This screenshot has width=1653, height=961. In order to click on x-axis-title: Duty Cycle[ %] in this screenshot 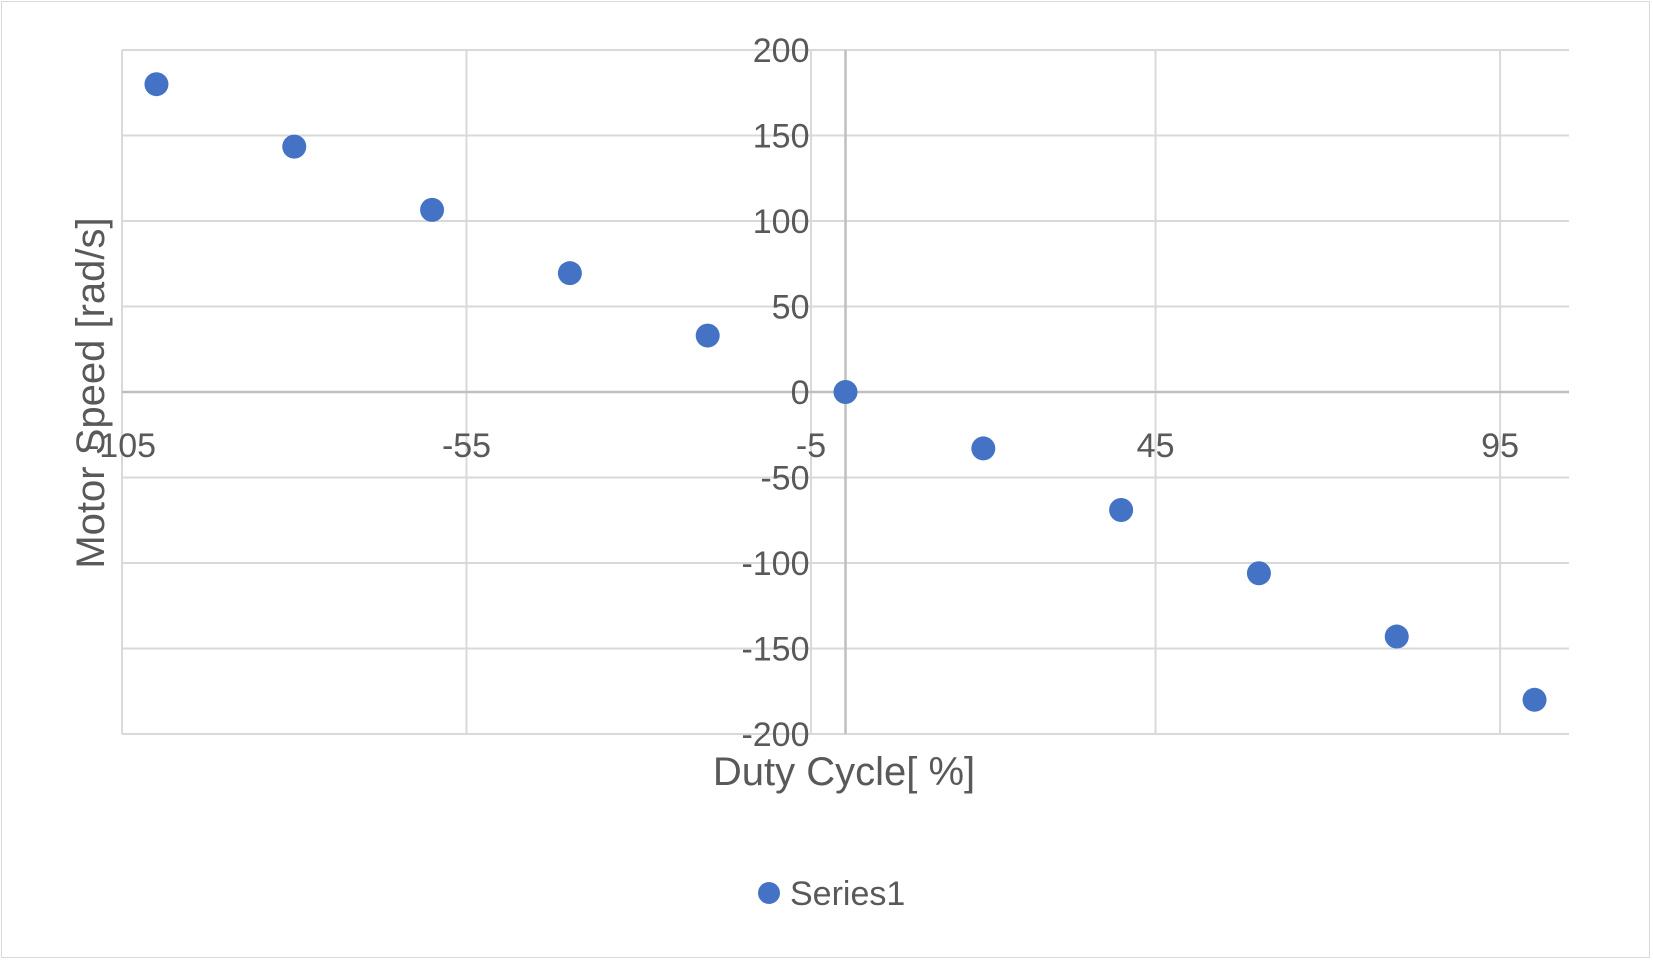, I will do `click(844, 772)`.